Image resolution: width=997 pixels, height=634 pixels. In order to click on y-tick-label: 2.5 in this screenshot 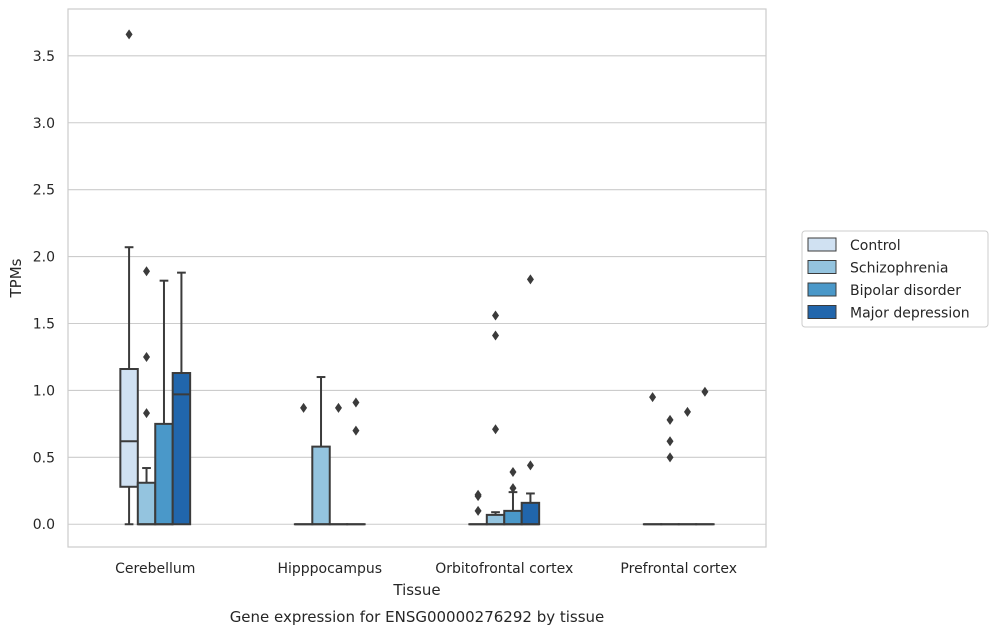, I will do `click(44, 191)`.